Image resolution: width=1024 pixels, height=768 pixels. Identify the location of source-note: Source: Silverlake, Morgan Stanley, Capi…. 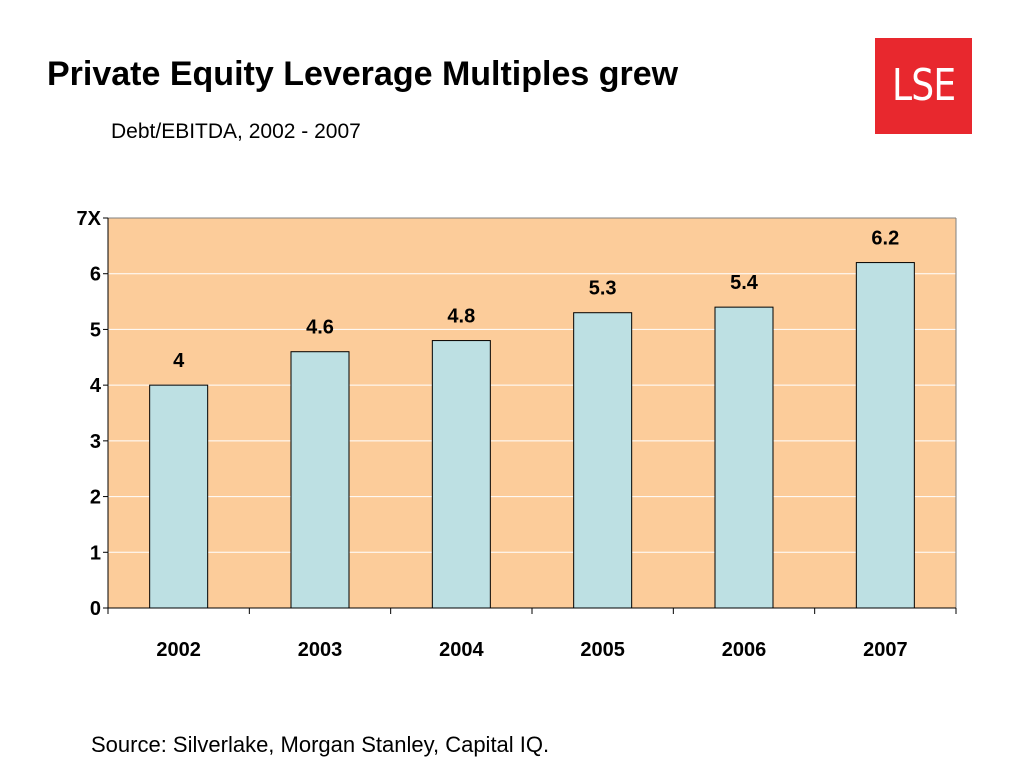
(320, 744).